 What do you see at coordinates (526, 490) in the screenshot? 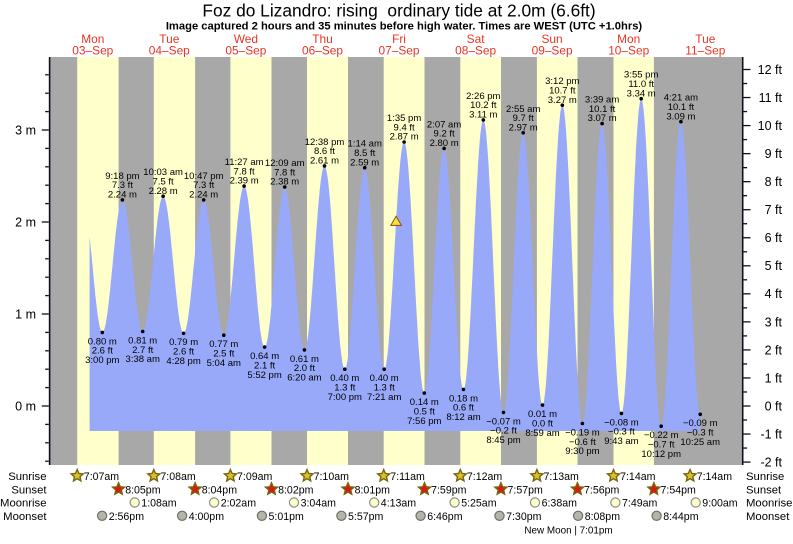
I see `svg-text: 7:57pm` at bounding box center [526, 490].